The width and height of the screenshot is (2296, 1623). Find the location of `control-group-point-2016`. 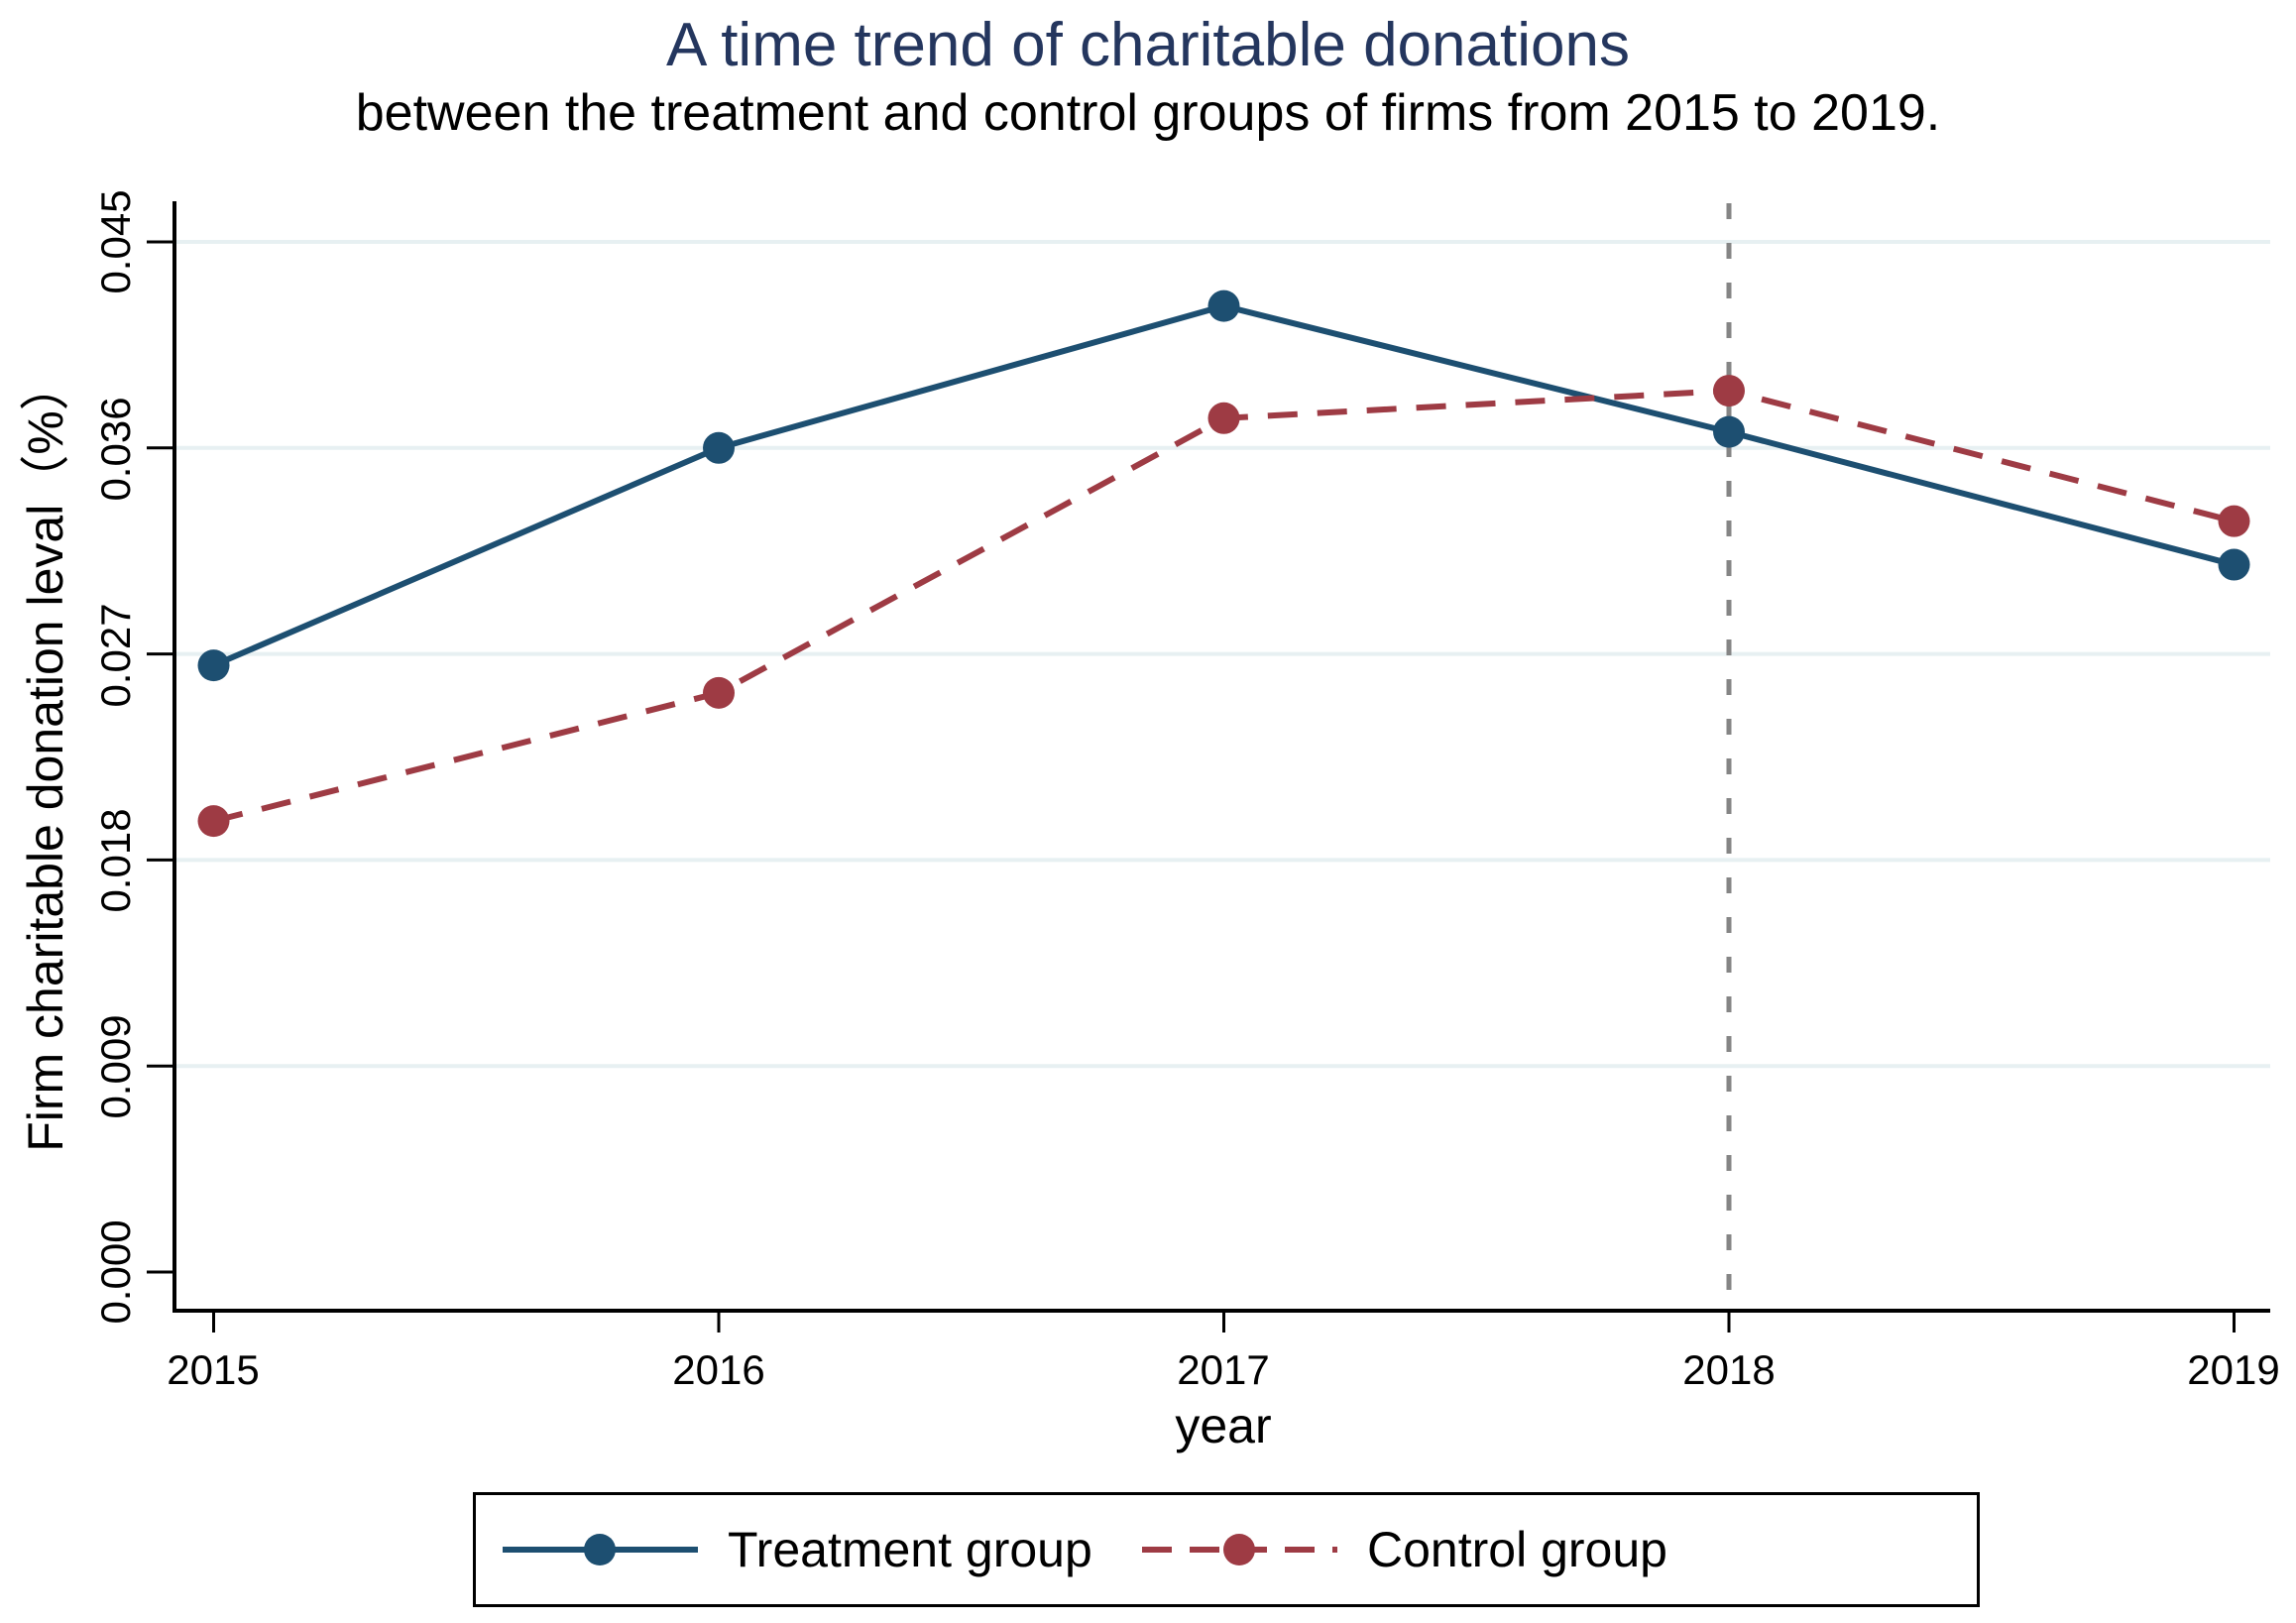

control-group-point-2016 is located at coordinates (719, 692).